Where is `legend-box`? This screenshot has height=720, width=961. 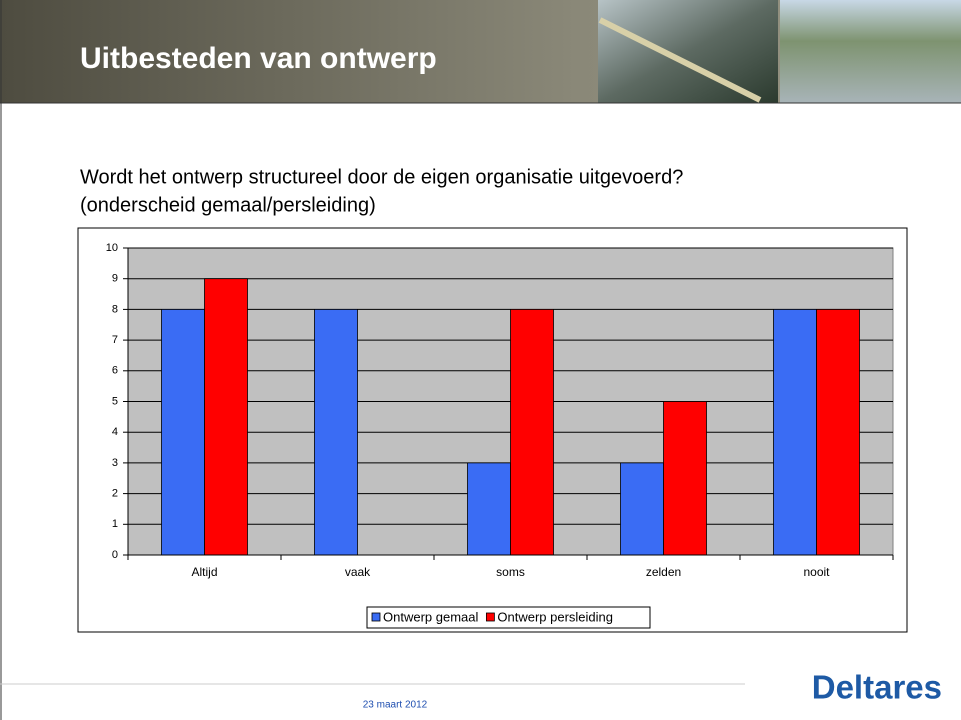
legend-box is located at coordinates (508, 617).